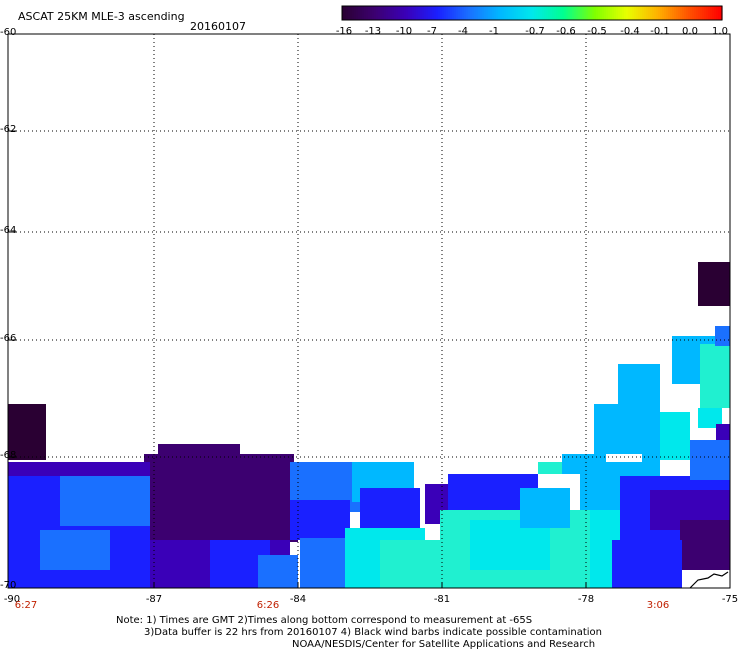 This screenshot has height=650, width=740. Describe the element at coordinates (658, 605) in the screenshot. I see `time-label: 3:06` at that location.